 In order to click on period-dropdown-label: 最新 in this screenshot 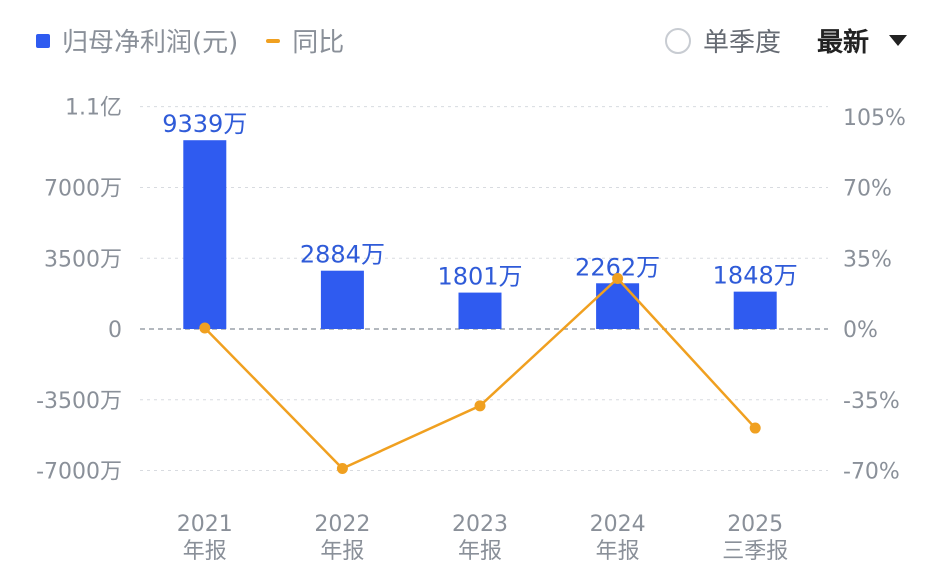, I will do `click(842, 43)`.